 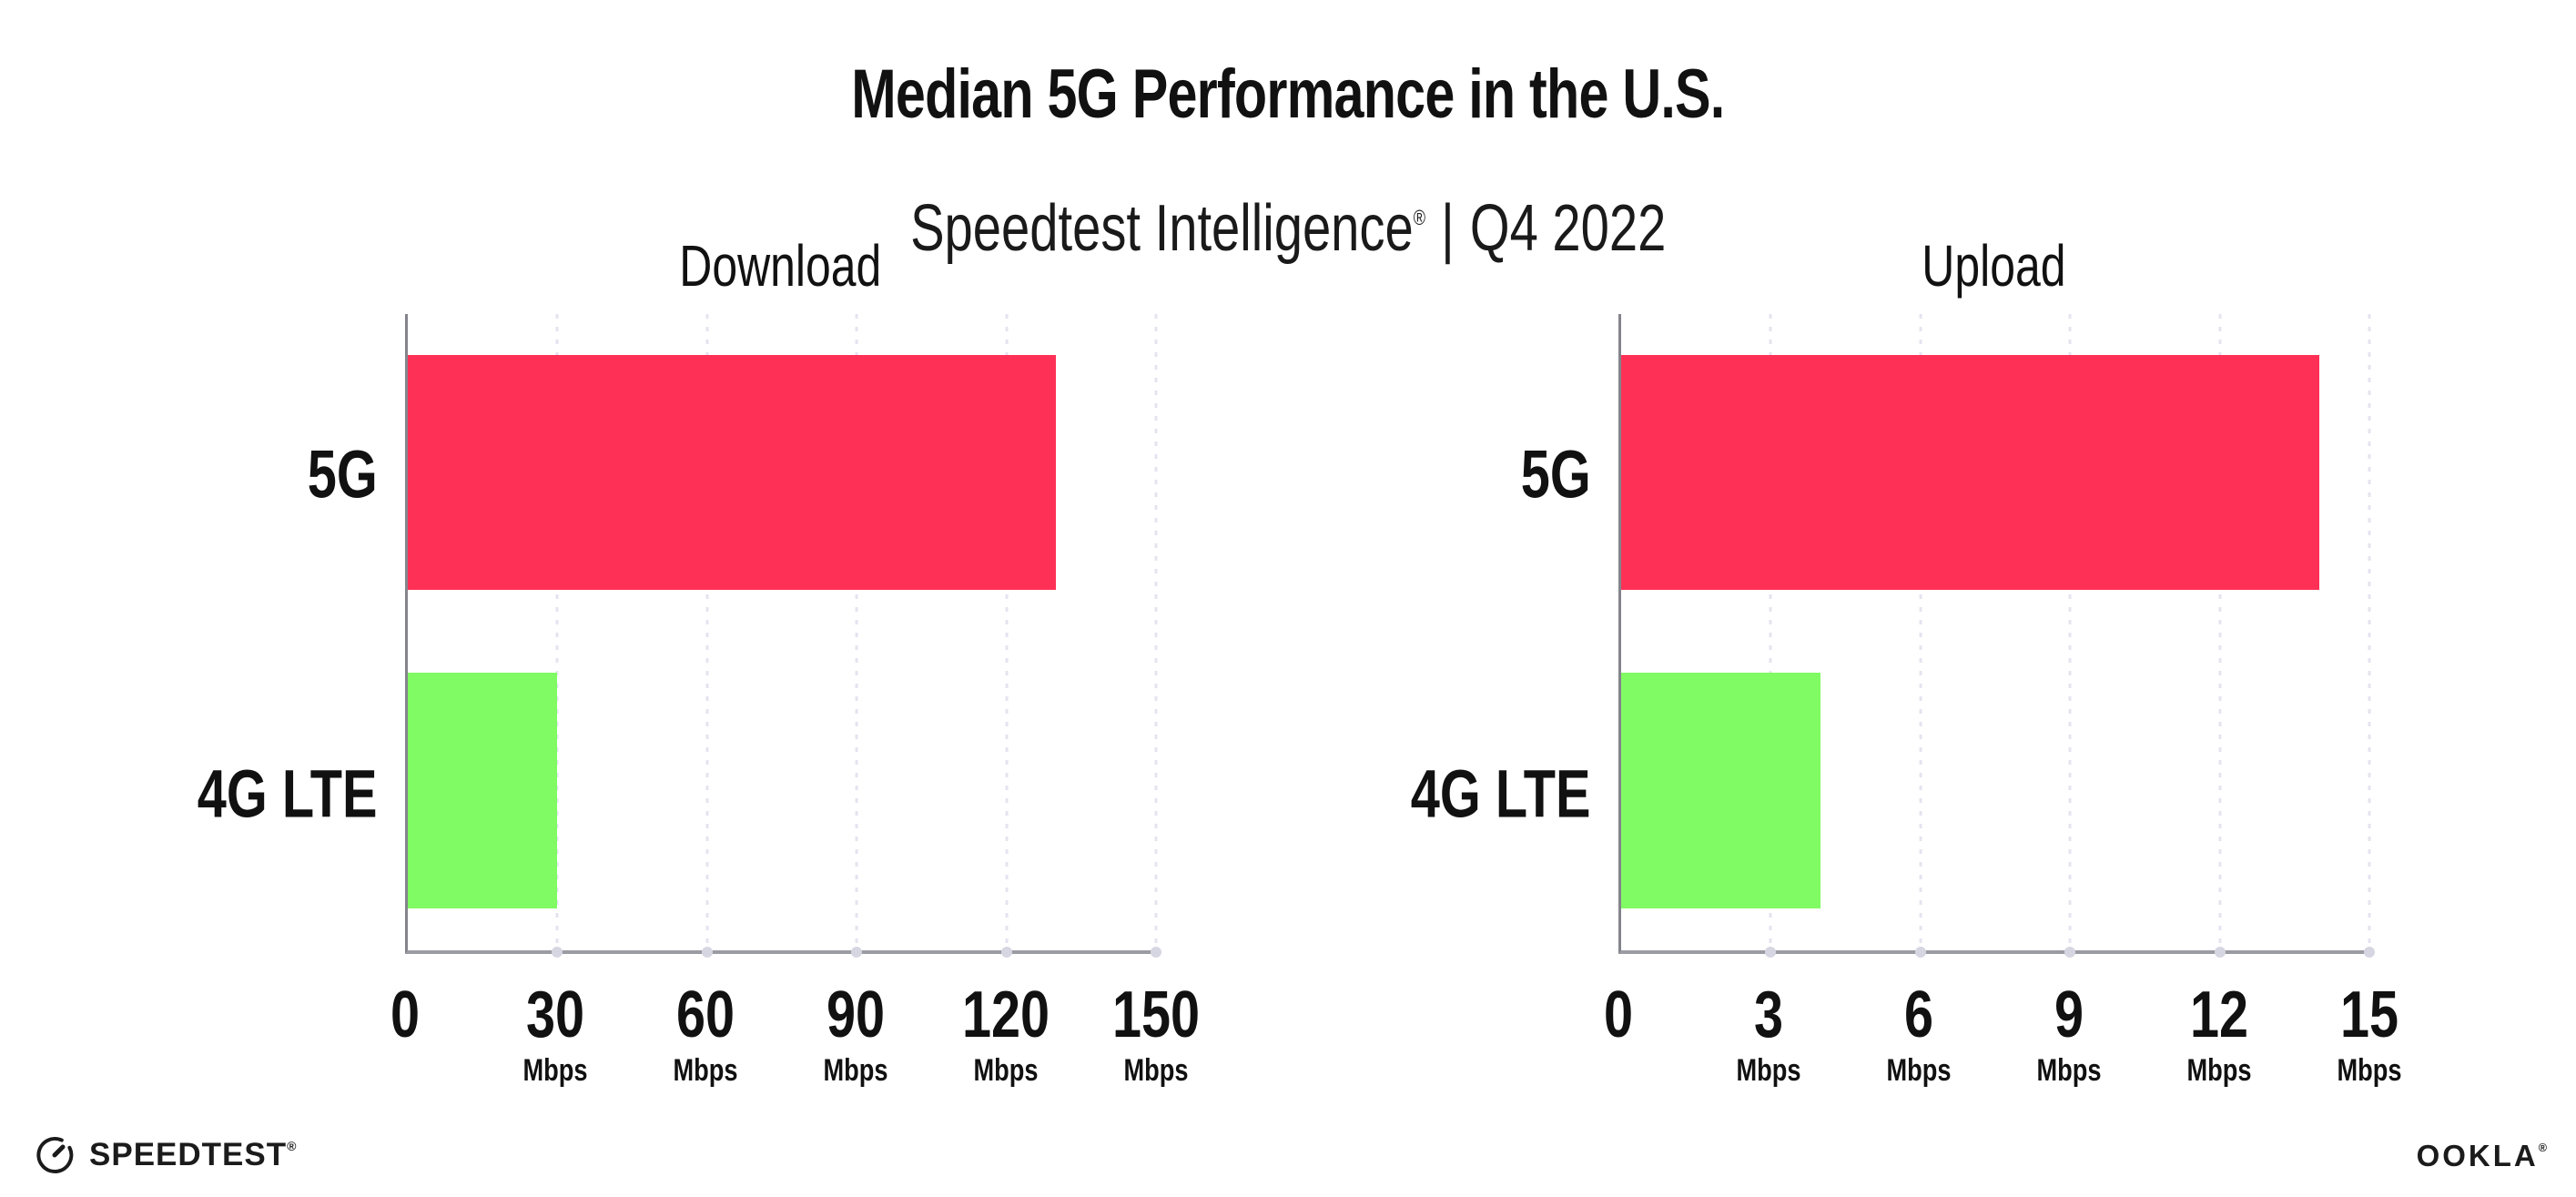 I want to click on chart-title-download: Download, so click(x=780, y=266).